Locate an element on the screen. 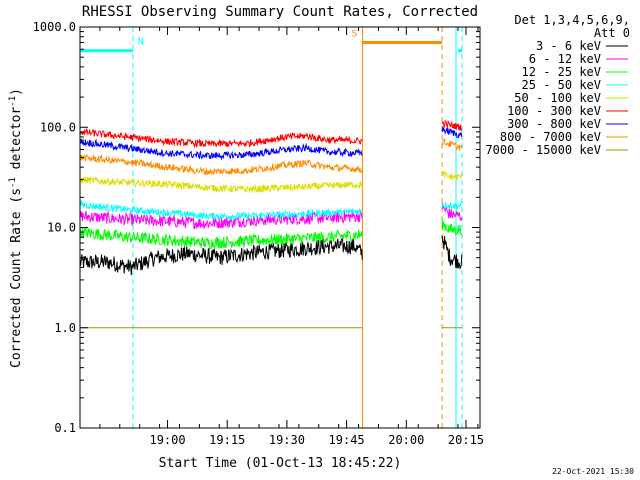 This screenshot has width=640, height=480. legend-label: 12 - 25 keV is located at coordinates (561, 72).